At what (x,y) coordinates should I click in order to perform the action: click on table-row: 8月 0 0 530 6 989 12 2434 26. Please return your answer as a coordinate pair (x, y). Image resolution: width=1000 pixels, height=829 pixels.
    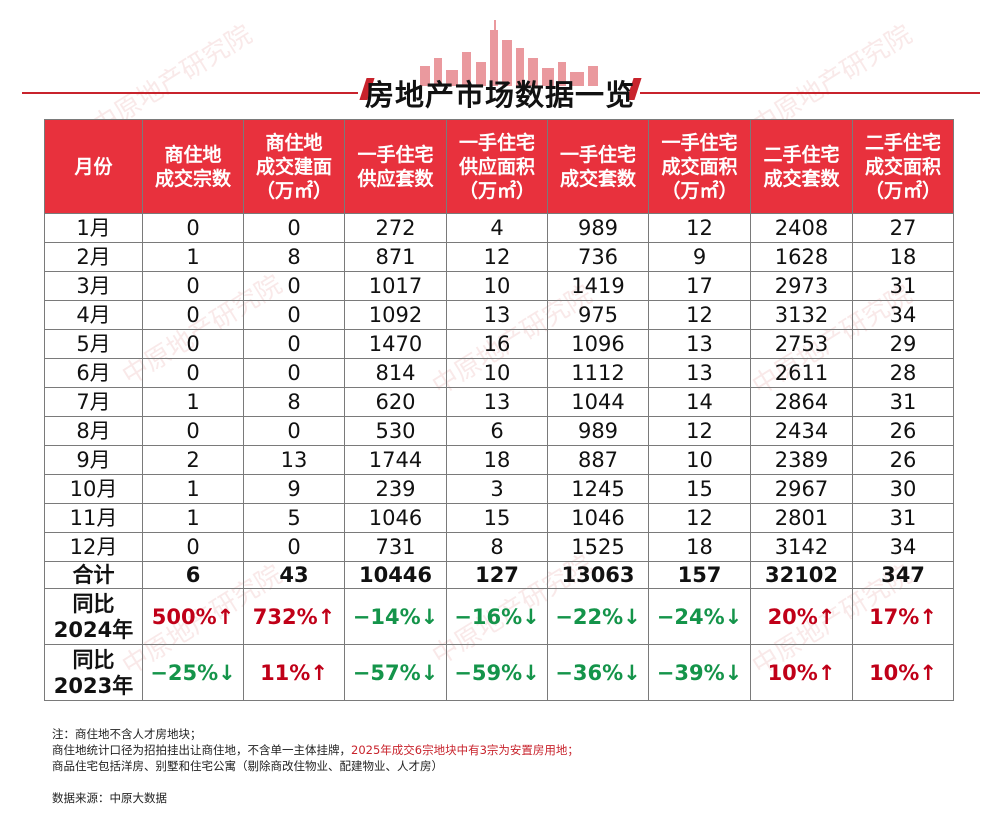
    Looking at the image, I should click on (499, 431).